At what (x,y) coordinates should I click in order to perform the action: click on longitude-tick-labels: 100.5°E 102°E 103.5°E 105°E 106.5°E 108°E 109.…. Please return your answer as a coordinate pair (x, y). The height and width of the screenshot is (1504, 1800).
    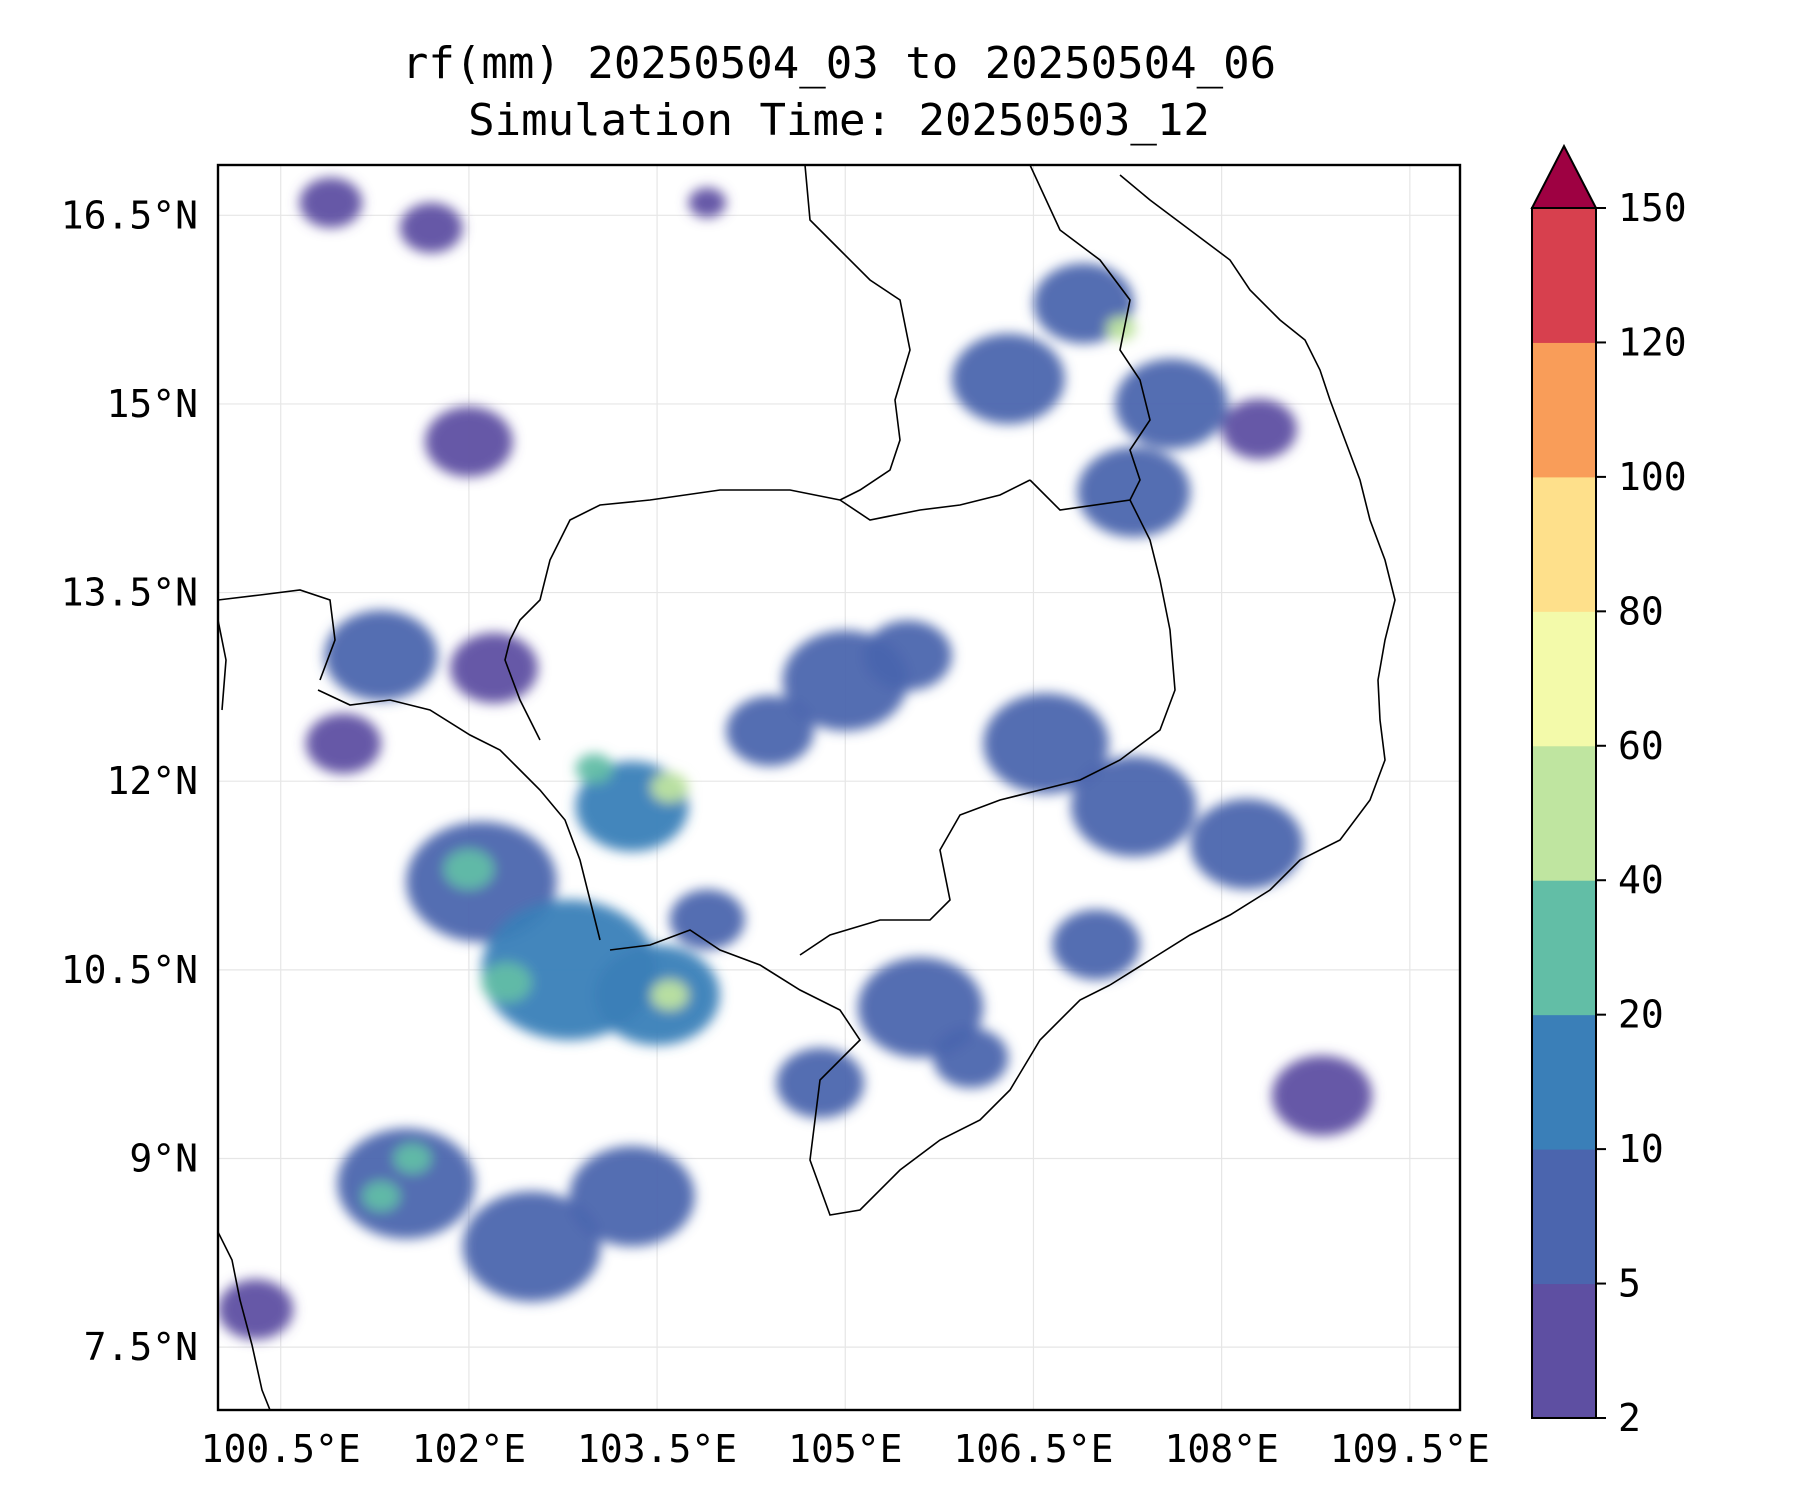
    Looking at the image, I should click on (845, 1449).